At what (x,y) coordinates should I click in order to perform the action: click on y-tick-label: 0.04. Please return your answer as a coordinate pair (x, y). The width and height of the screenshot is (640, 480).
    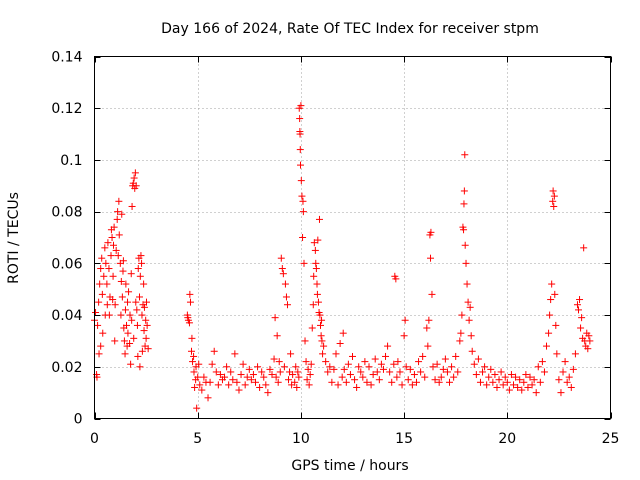
    Looking at the image, I should click on (66, 316).